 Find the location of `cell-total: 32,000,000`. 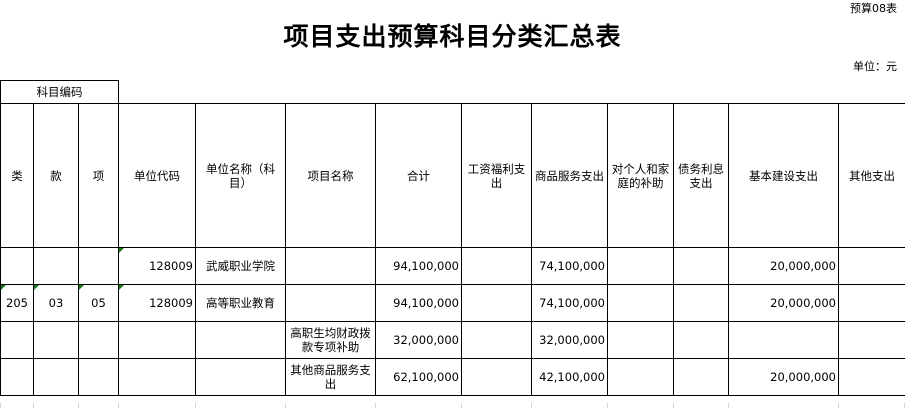

cell-total: 32,000,000 is located at coordinates (418, 340).